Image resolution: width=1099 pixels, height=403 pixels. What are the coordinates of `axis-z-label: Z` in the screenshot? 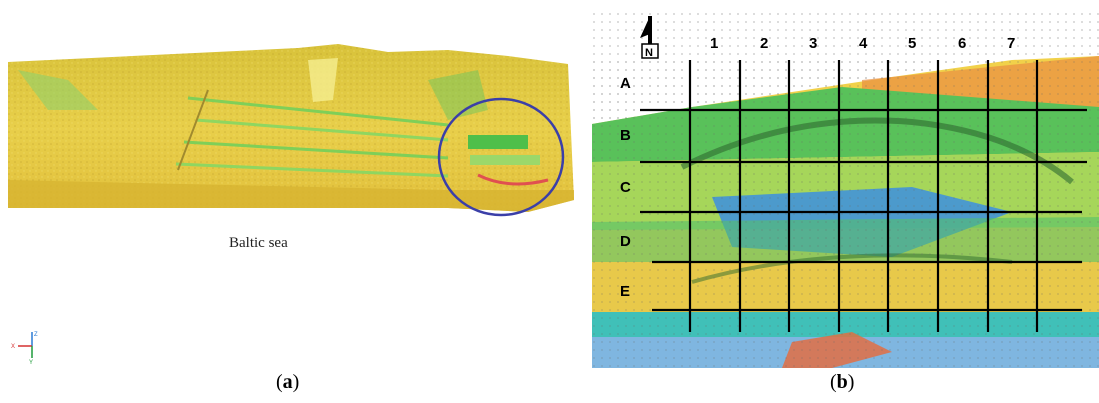 It's located at (36, 335).